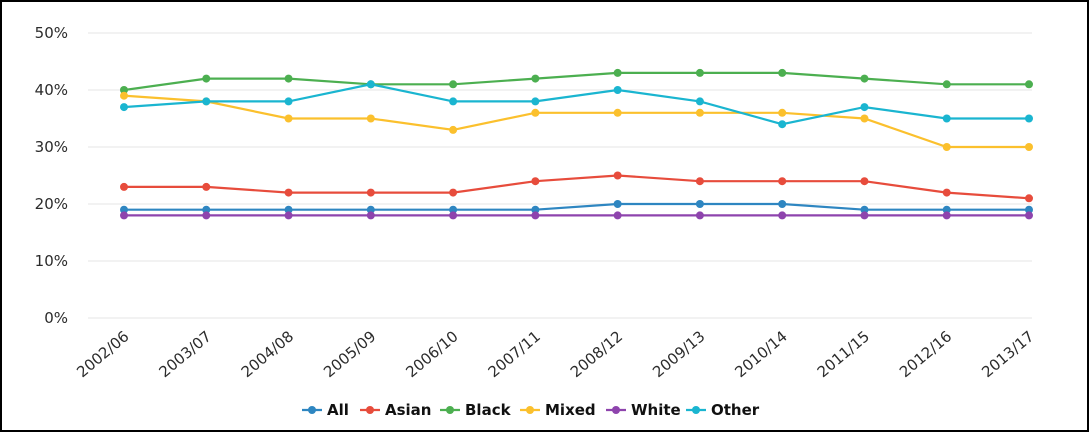  What do you see at coordinates (51, 33) in the screenshot?
I see `y-tick-label: 50%` at bounding box center [51, 33].